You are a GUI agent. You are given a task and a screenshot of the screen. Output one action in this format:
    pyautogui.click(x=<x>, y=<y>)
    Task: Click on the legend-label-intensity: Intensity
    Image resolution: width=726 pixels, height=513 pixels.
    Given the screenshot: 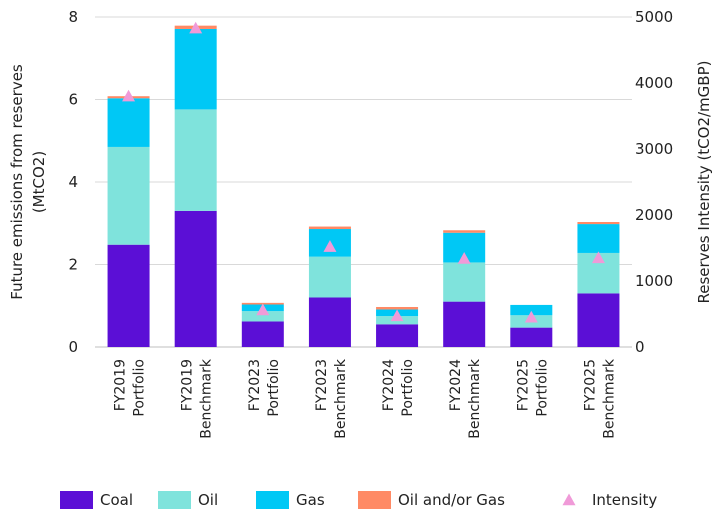 What is the action you would take?
    pyautogui.click(x=624, y=500)
    